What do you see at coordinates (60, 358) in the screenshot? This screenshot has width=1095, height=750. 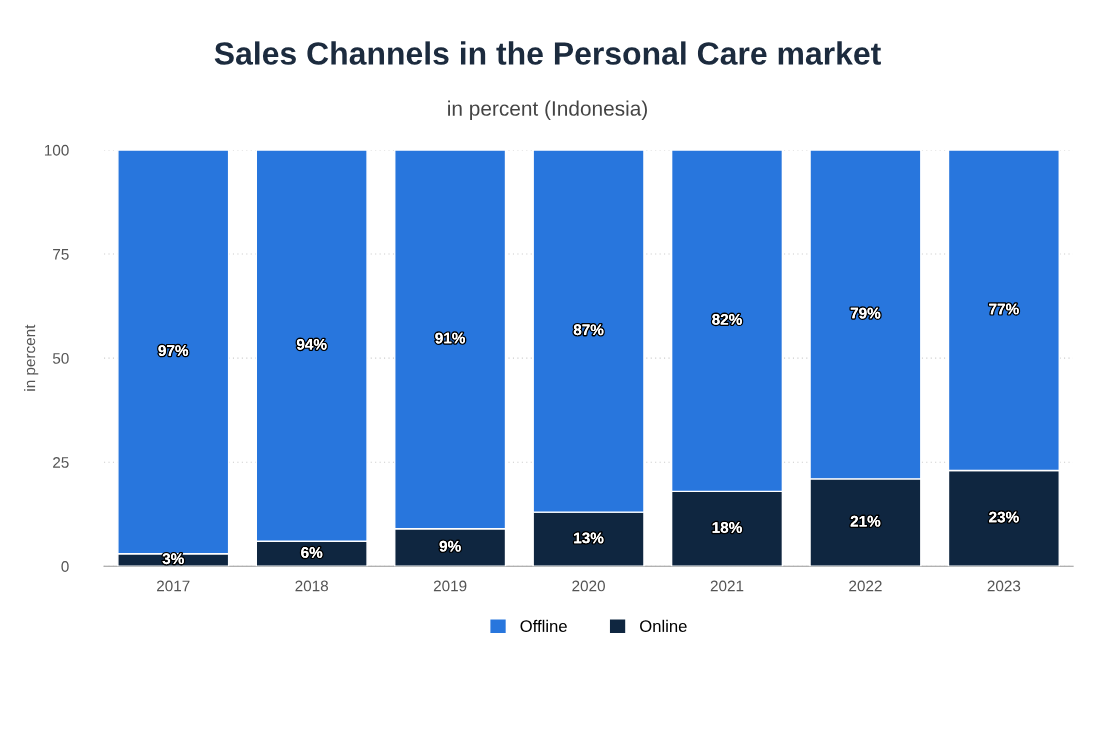 I see `y-tick-label: 50` at bounding box center [60, 358].